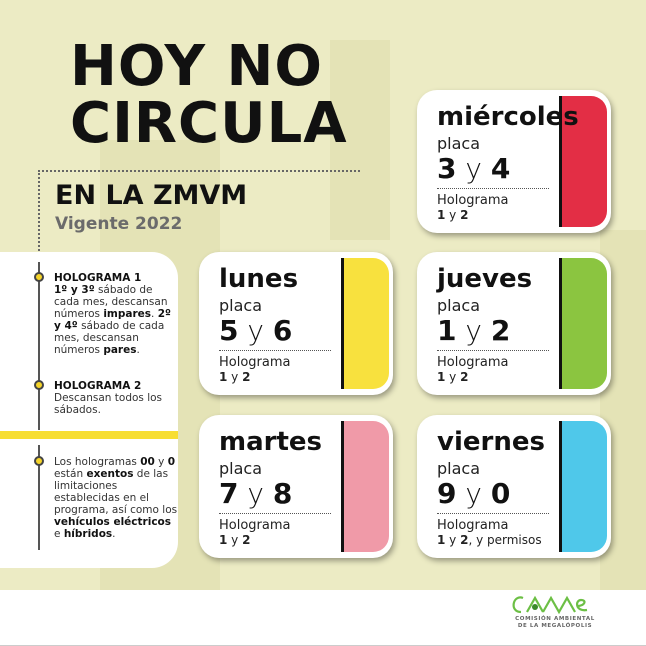  I want to click on day-name: martes, so click(270, 442).